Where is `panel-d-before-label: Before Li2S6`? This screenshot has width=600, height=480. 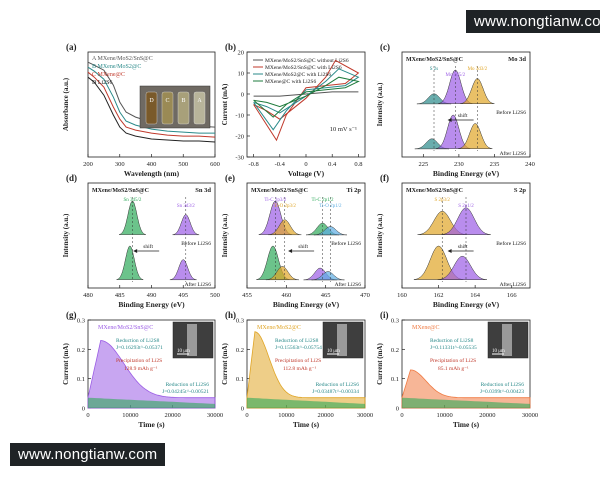
panel-d-before-label: Before Li2S6 is located at coordinates (196, 243).